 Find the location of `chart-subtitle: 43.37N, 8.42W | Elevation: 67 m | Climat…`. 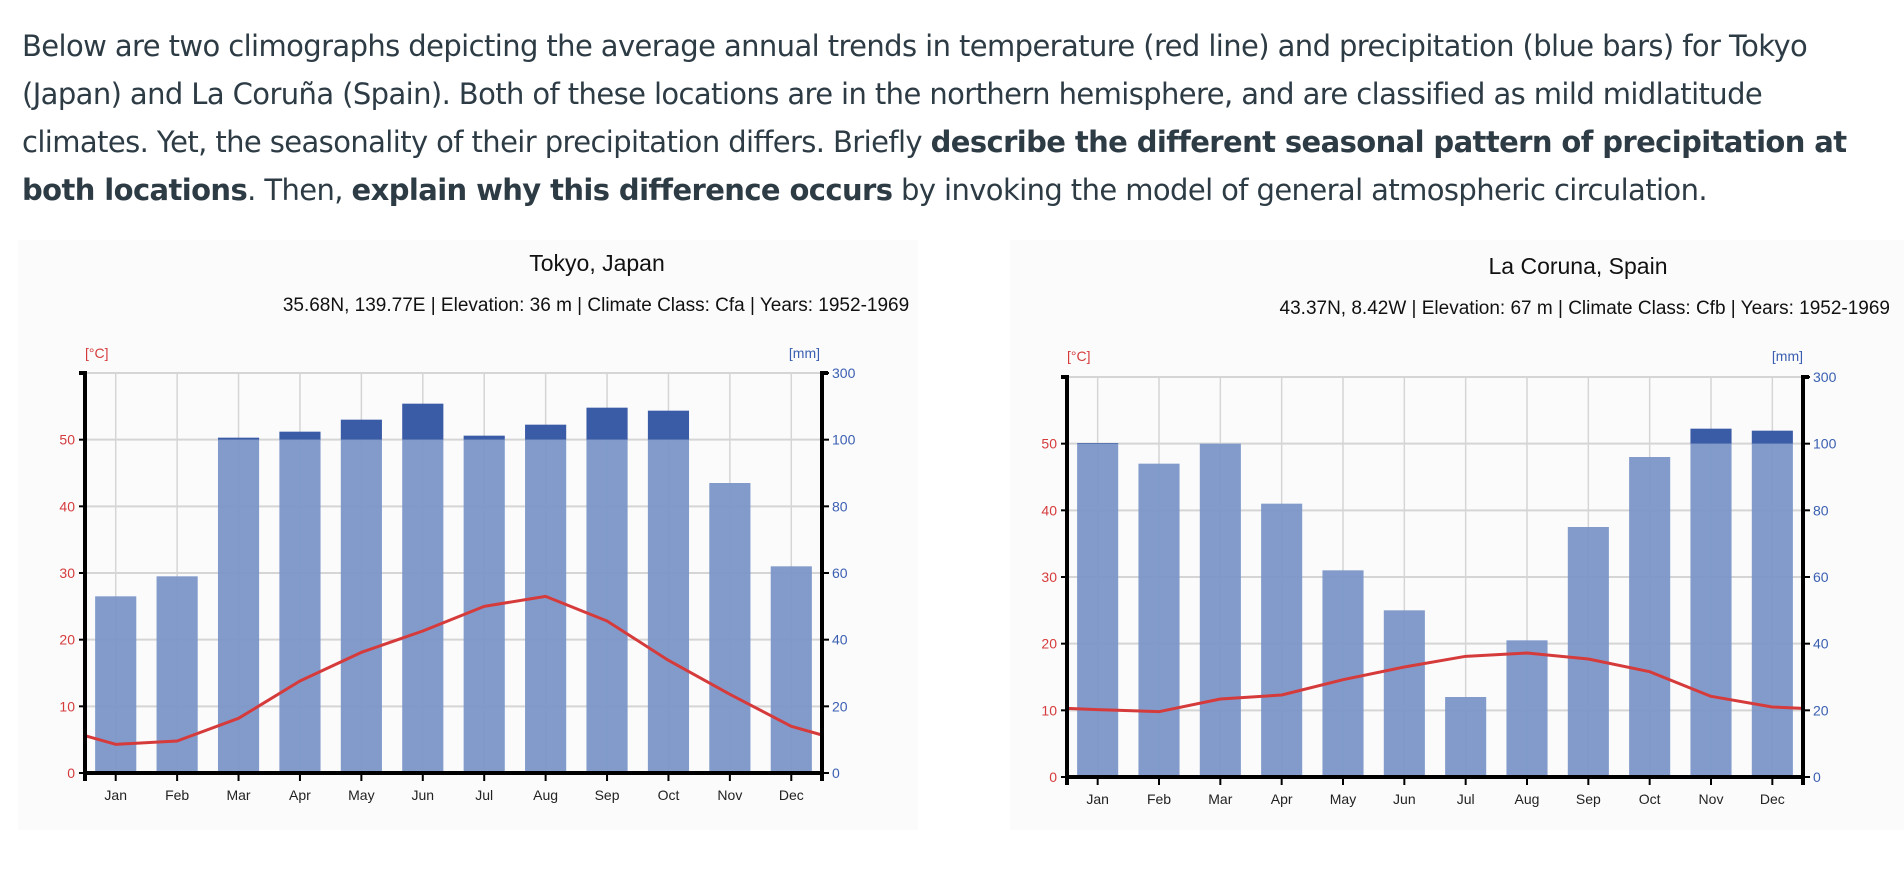

chart-subtitle: 43.37N, 8.42W | Elevation: 67 m | Climat… is located at coordinates (1585, 308).